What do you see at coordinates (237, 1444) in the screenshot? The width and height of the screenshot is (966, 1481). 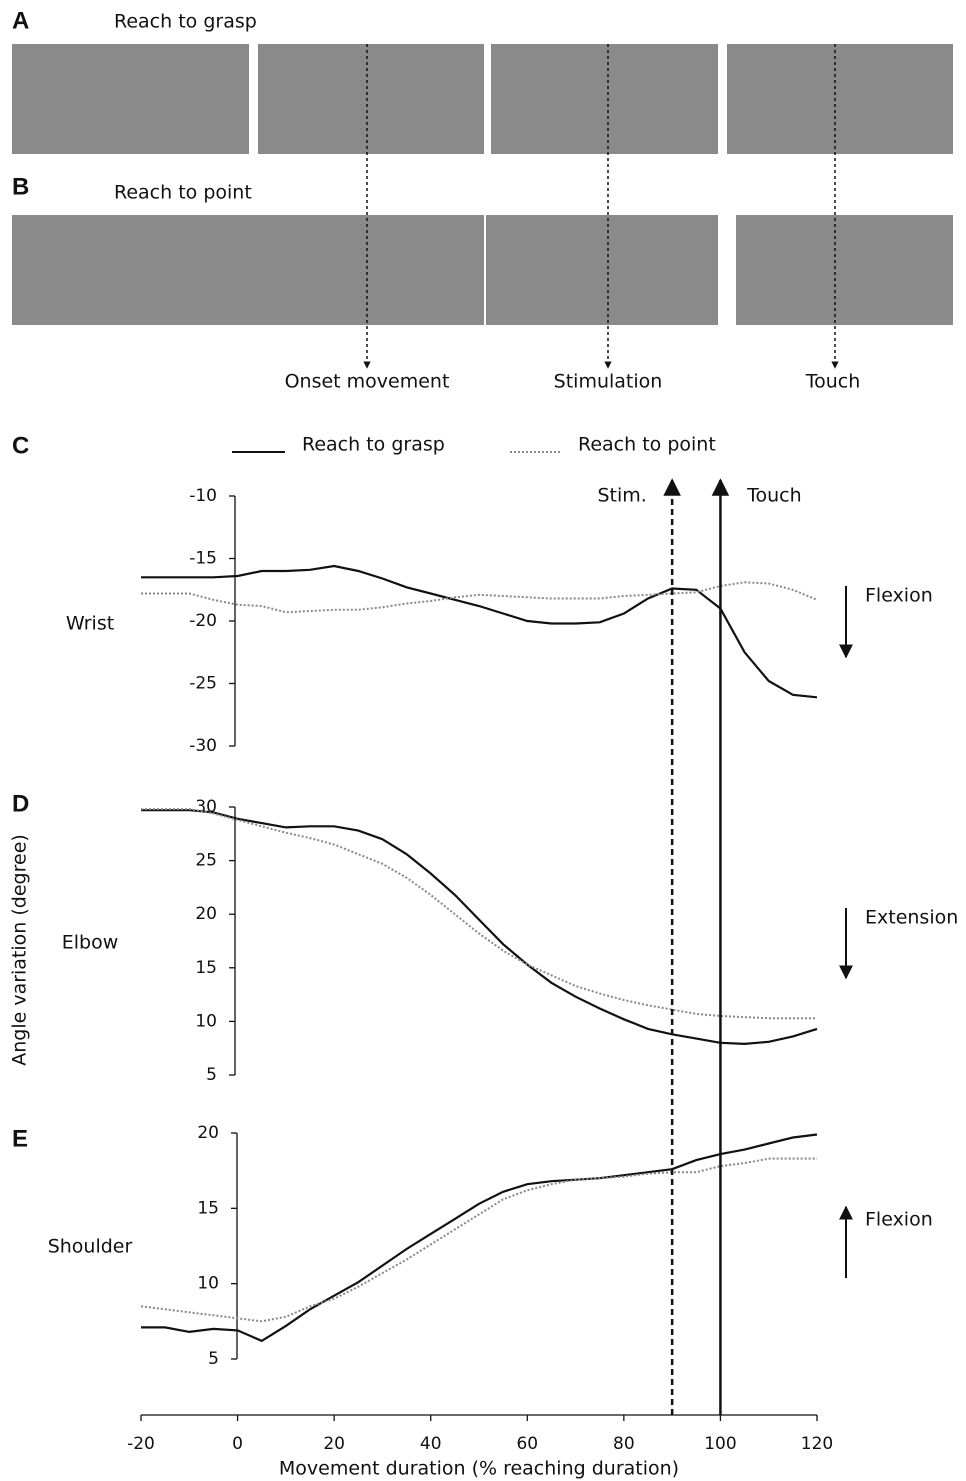 I see `x-tick-label: 0` at bounding box center [237, 1444].